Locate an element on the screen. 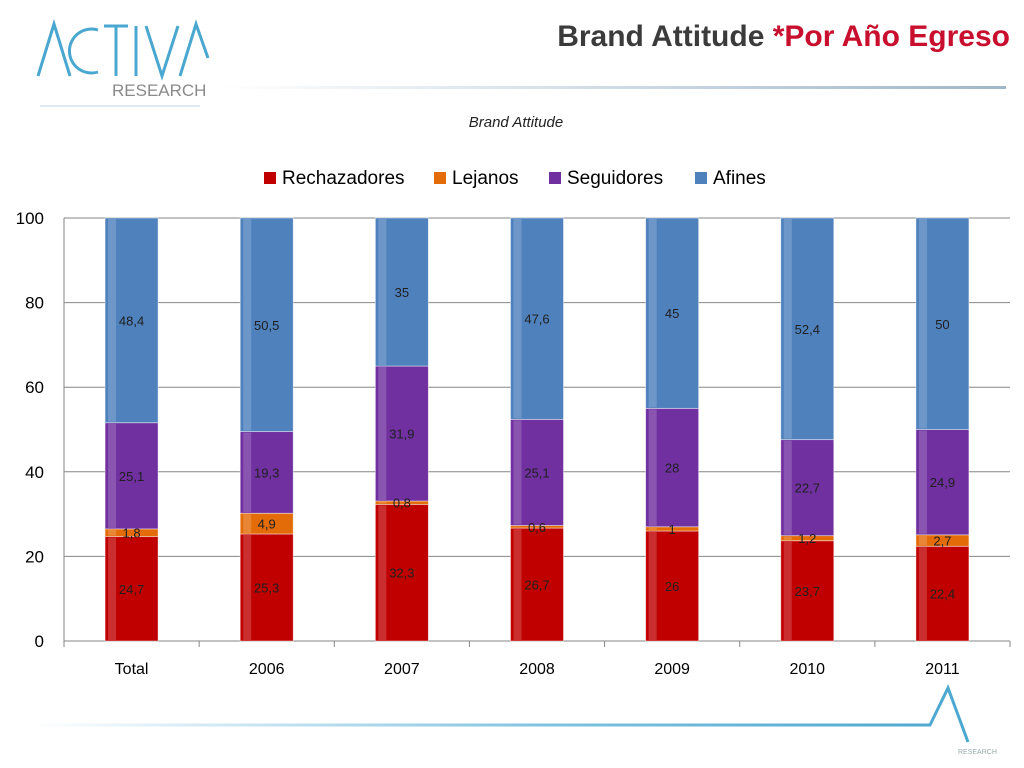 This screenshot has height=768, width=1024. data-label-rechazadores-2007: 32,3 is located at coordinates (401, 573).